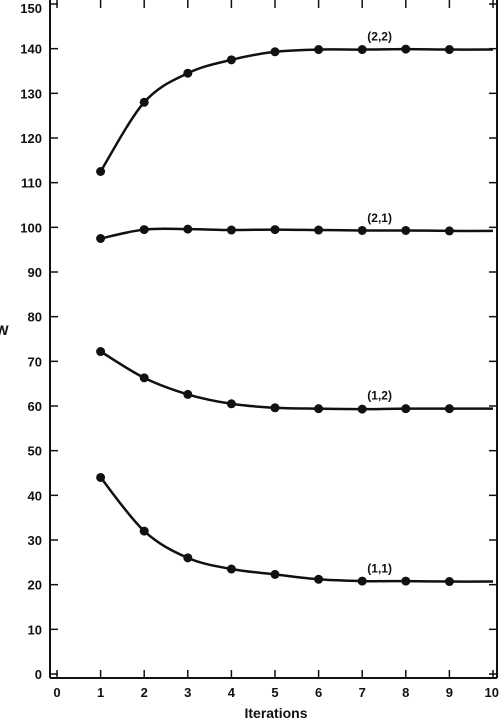 This screenshot has width=500, height=727. Describe the element at coordinates (318, 692) in the screenshot. I see `x-tick-label: 6` at that location.